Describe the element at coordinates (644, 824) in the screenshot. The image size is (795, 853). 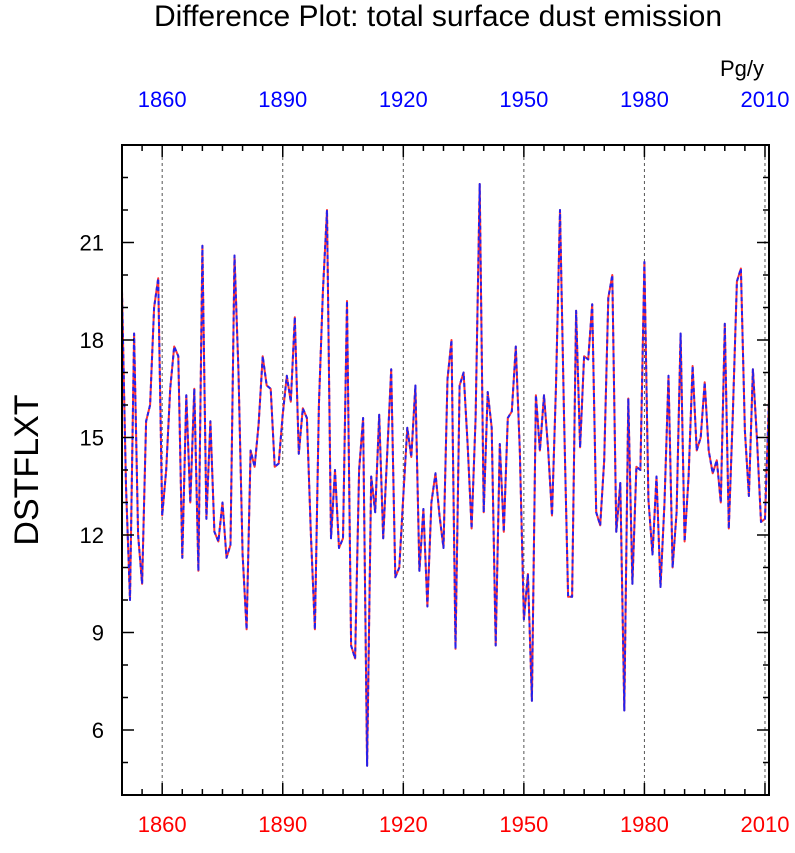
I see `x-tick-label-bottom: 1980` at that location.